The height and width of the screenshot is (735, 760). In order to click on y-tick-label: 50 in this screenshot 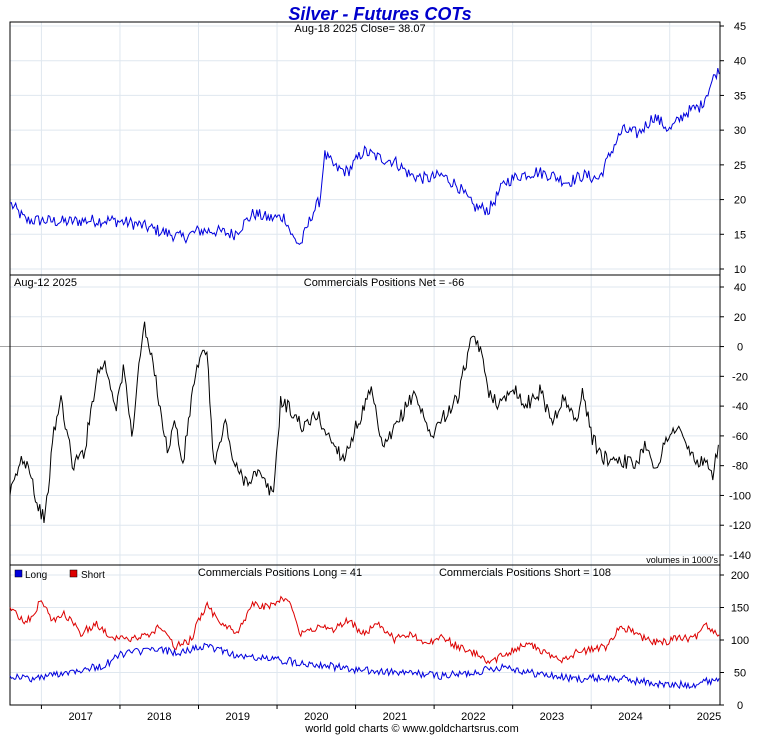, I will do `click(740, 674)`.